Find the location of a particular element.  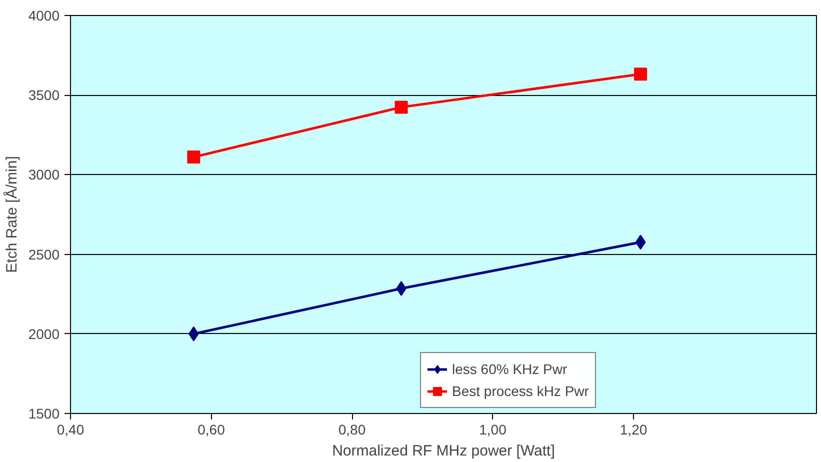

y-tick-label: 4000 is located at coordinates (44, 16).